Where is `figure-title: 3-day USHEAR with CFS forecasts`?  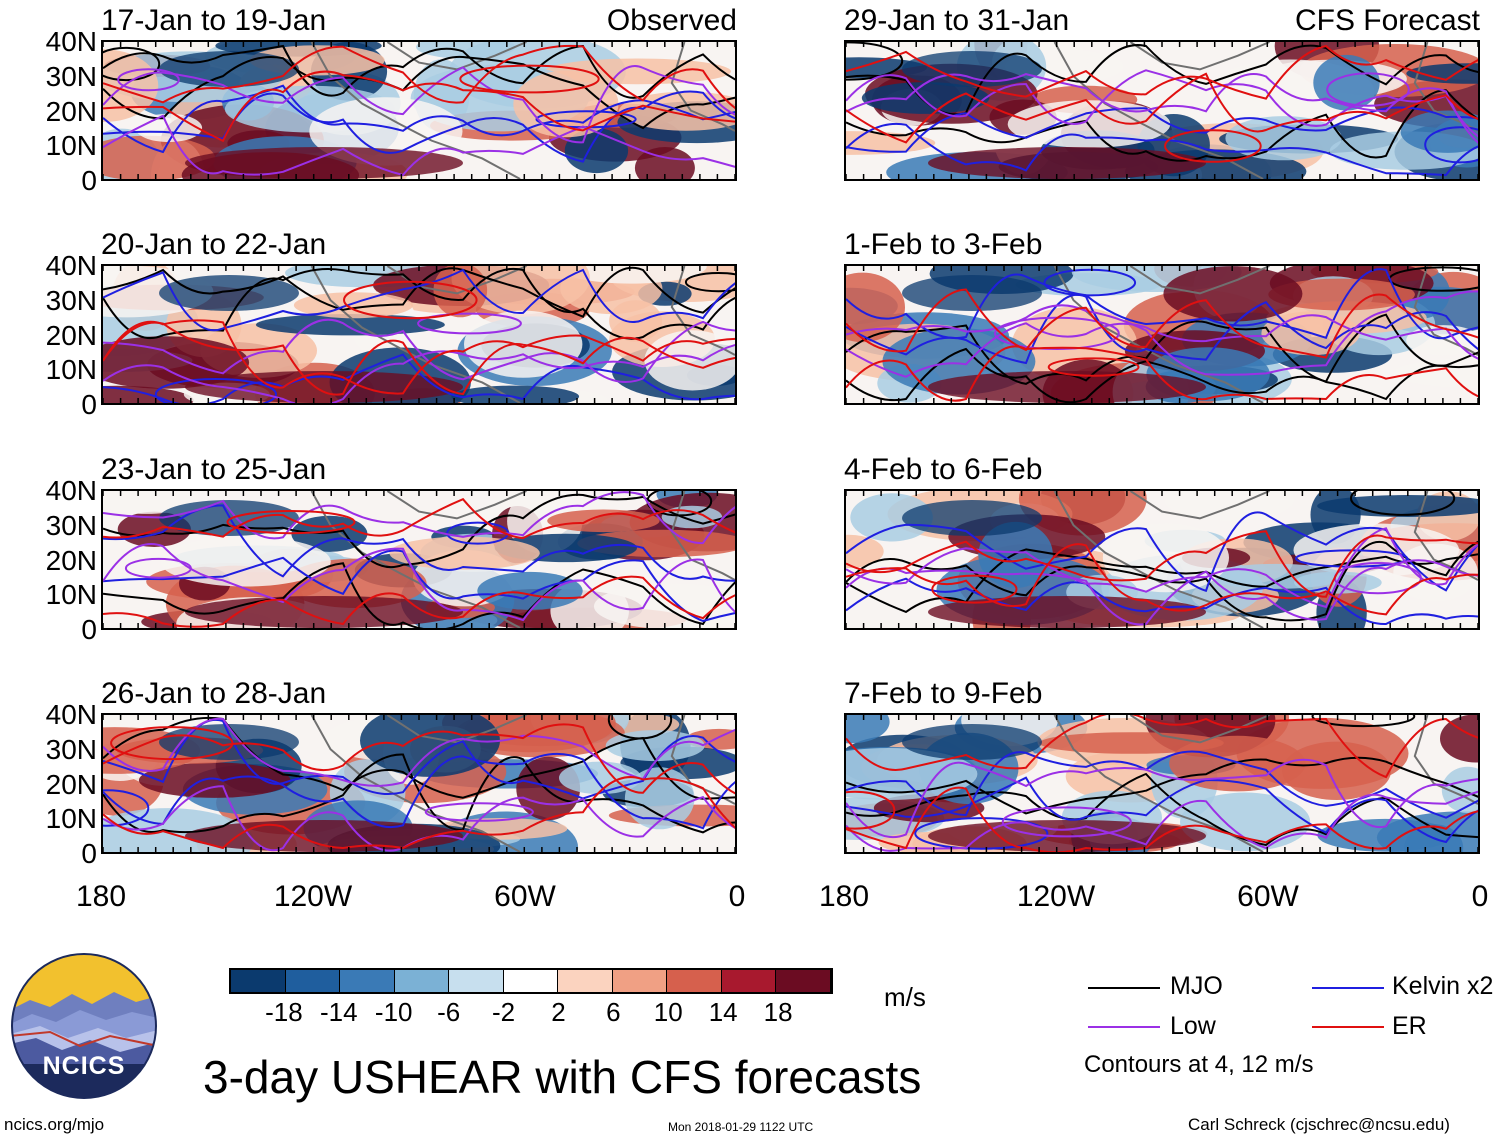
figure-title: 3-day USHEAR with CFS forecasts is located at coordinates (562, 1077).